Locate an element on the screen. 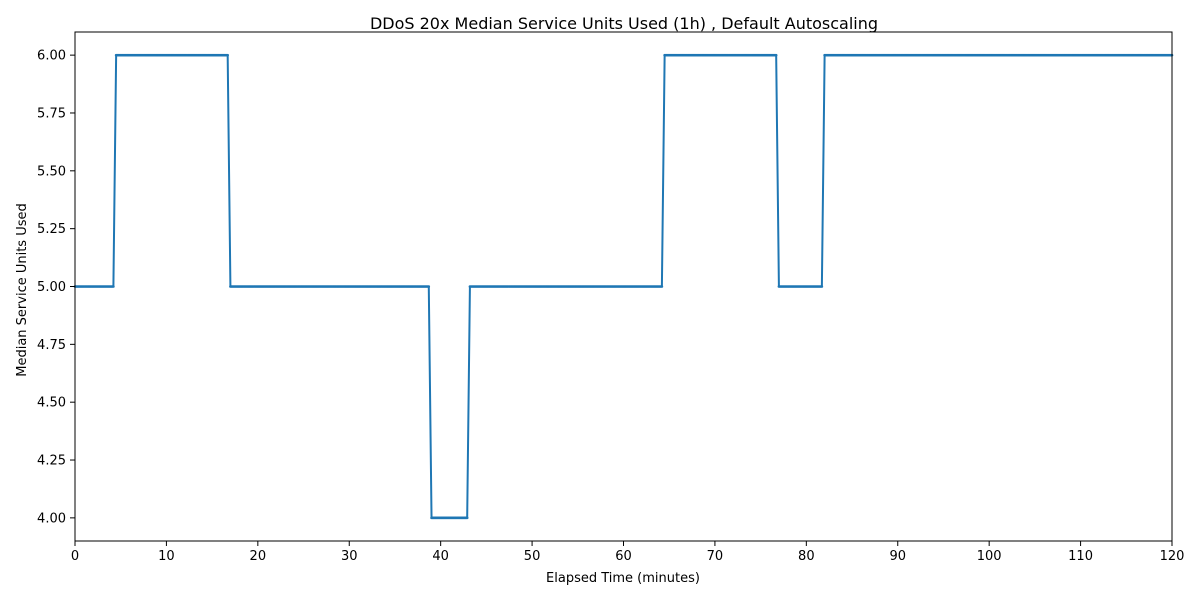 The width and height of the screenshot is (1200, 600). x-tick-label: 60 is located at coordinates (623, 556).